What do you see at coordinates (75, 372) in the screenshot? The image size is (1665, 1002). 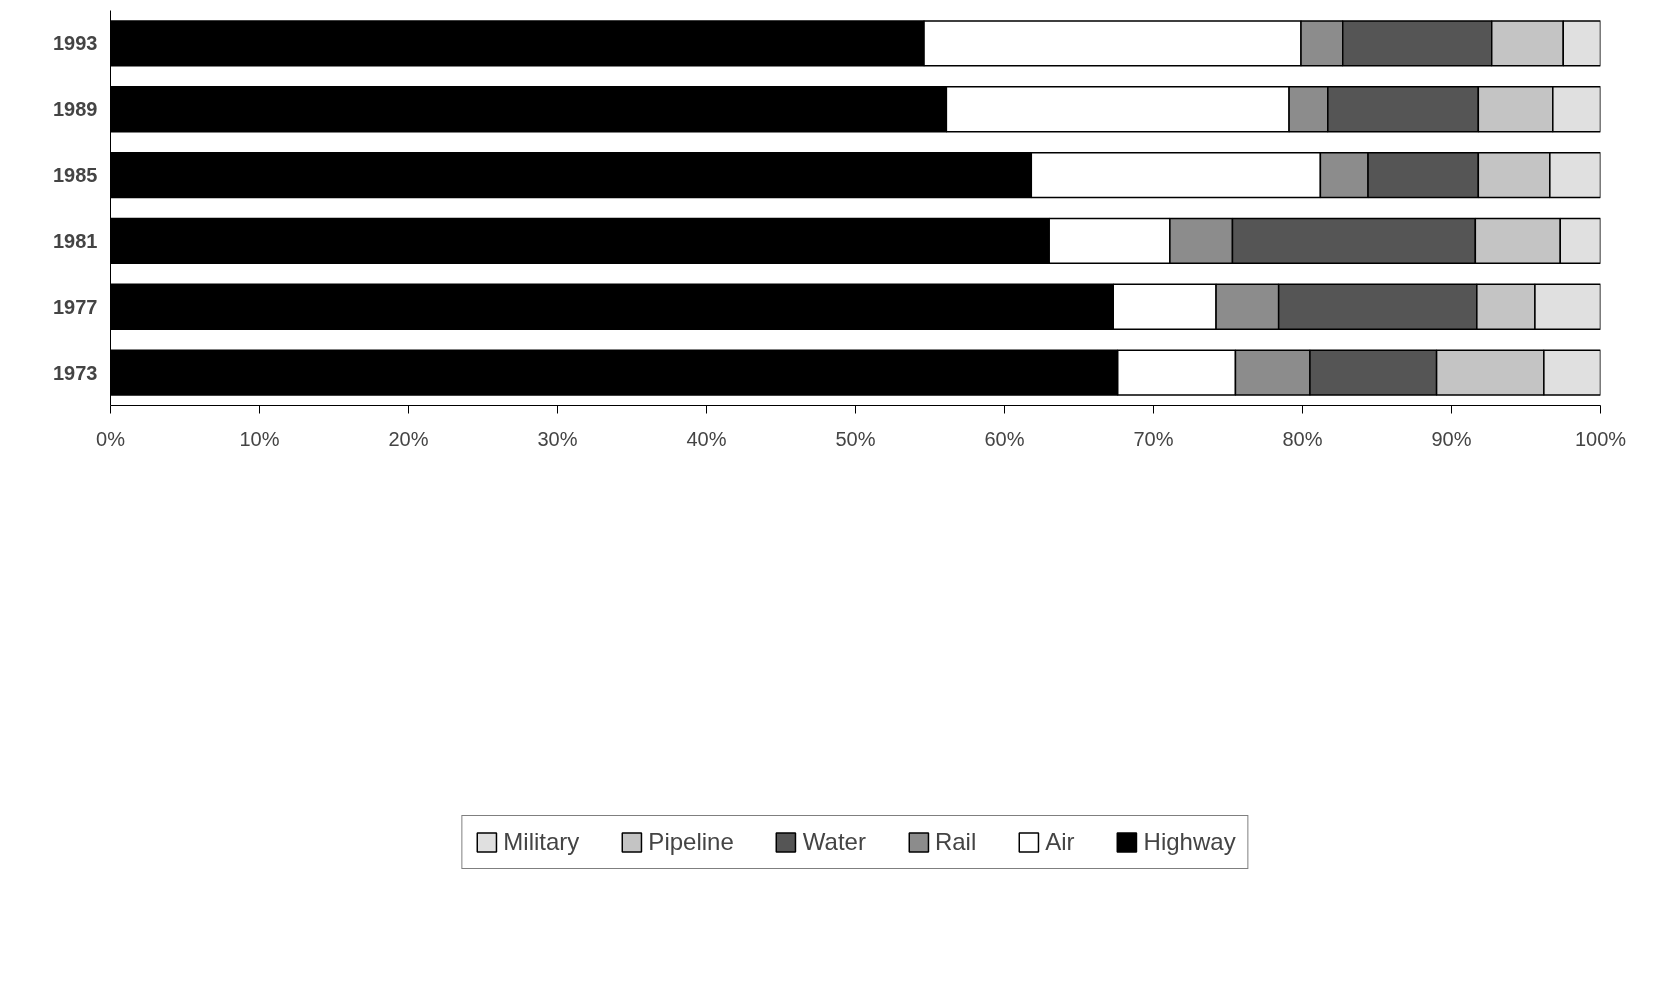 I see `y-tick-label: 1973` at bounding box center [75, 372].